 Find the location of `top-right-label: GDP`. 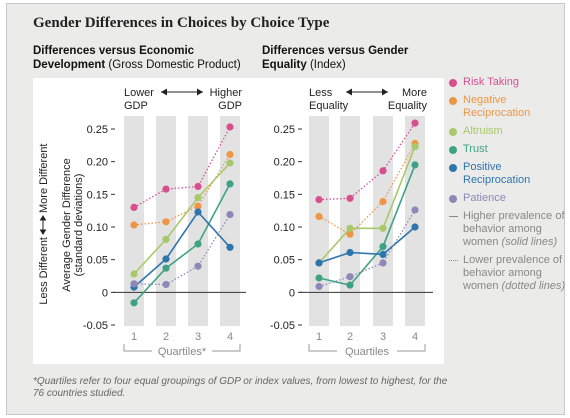

top-right-label: GDP is located at coordinates (230, 106).